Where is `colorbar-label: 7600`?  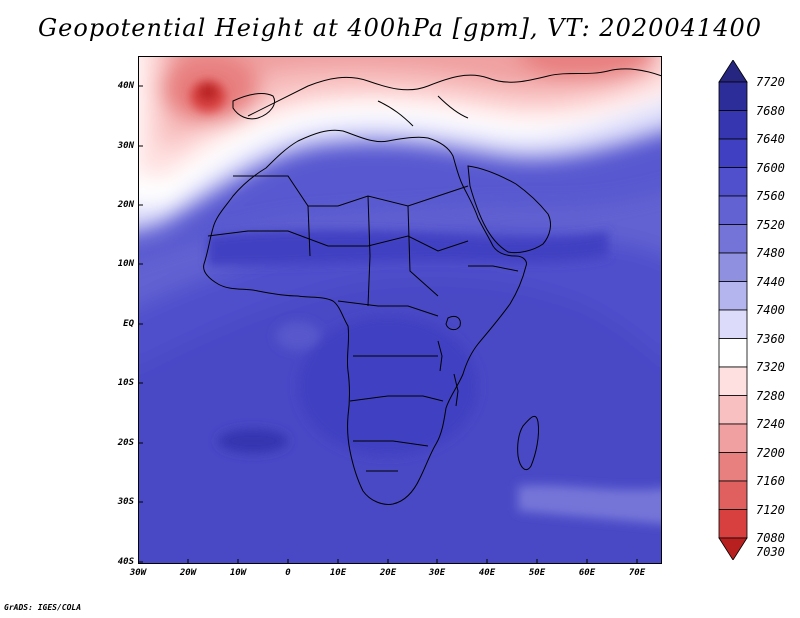 colorbar-label: 7600 is located at coordinates (770, 167).